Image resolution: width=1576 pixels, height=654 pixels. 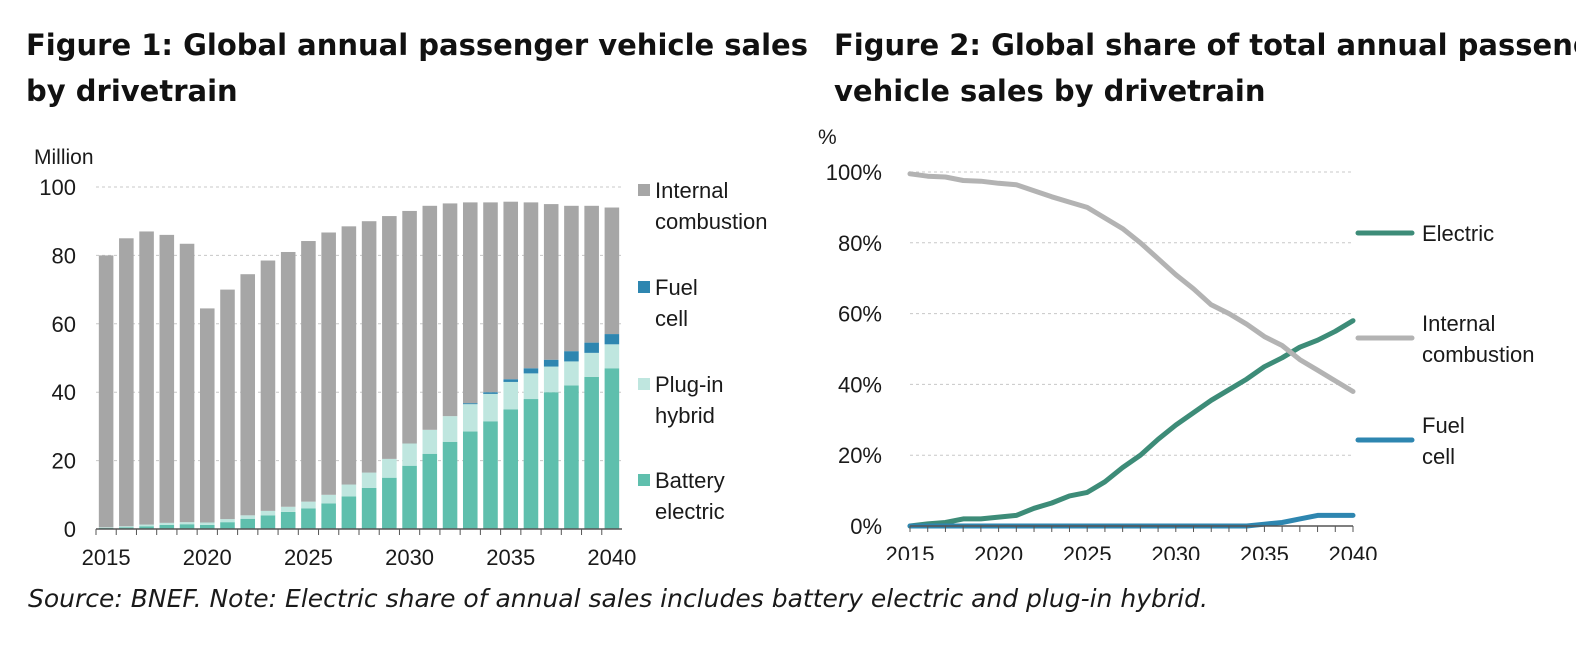 What do you see at coordinates (349, 512) in the screenshot?
I see `bar-battery-electric-2027` at bounding box center [349, 512].